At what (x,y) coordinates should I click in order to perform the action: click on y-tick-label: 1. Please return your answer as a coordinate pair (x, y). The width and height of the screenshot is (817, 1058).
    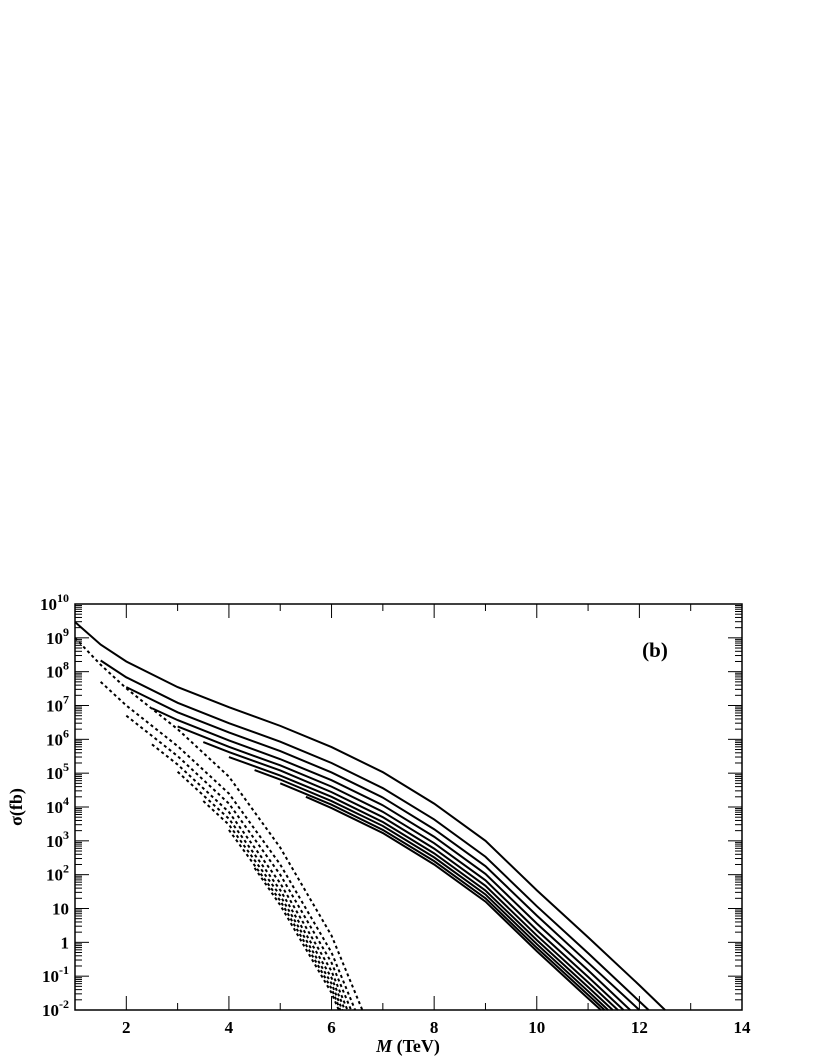
    Looking at the image, I should click on (65, 942).